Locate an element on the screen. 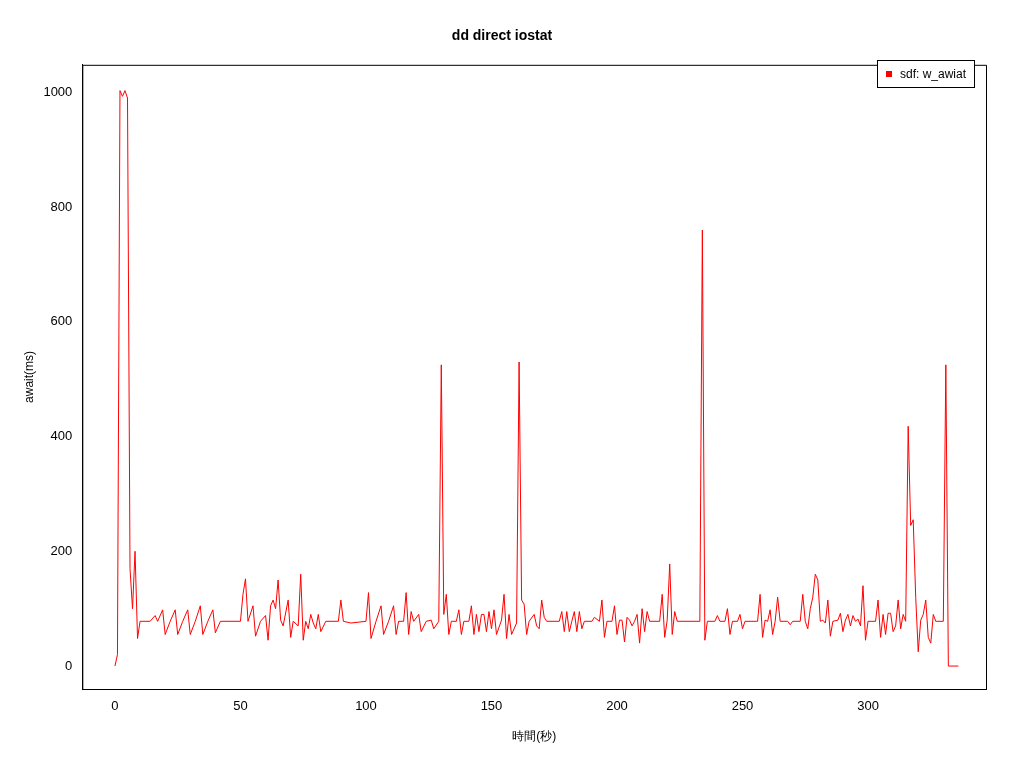  y-tick-label: 400 is located at coordinates (61, 436).